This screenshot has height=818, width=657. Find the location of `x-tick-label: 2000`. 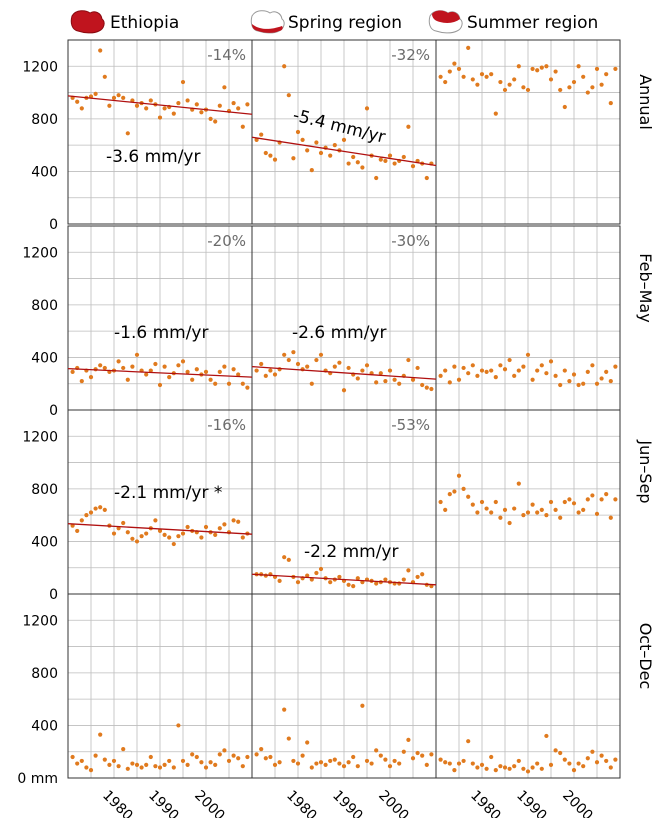

x-tick-label: 2000 is located at coordinates (577, 803).